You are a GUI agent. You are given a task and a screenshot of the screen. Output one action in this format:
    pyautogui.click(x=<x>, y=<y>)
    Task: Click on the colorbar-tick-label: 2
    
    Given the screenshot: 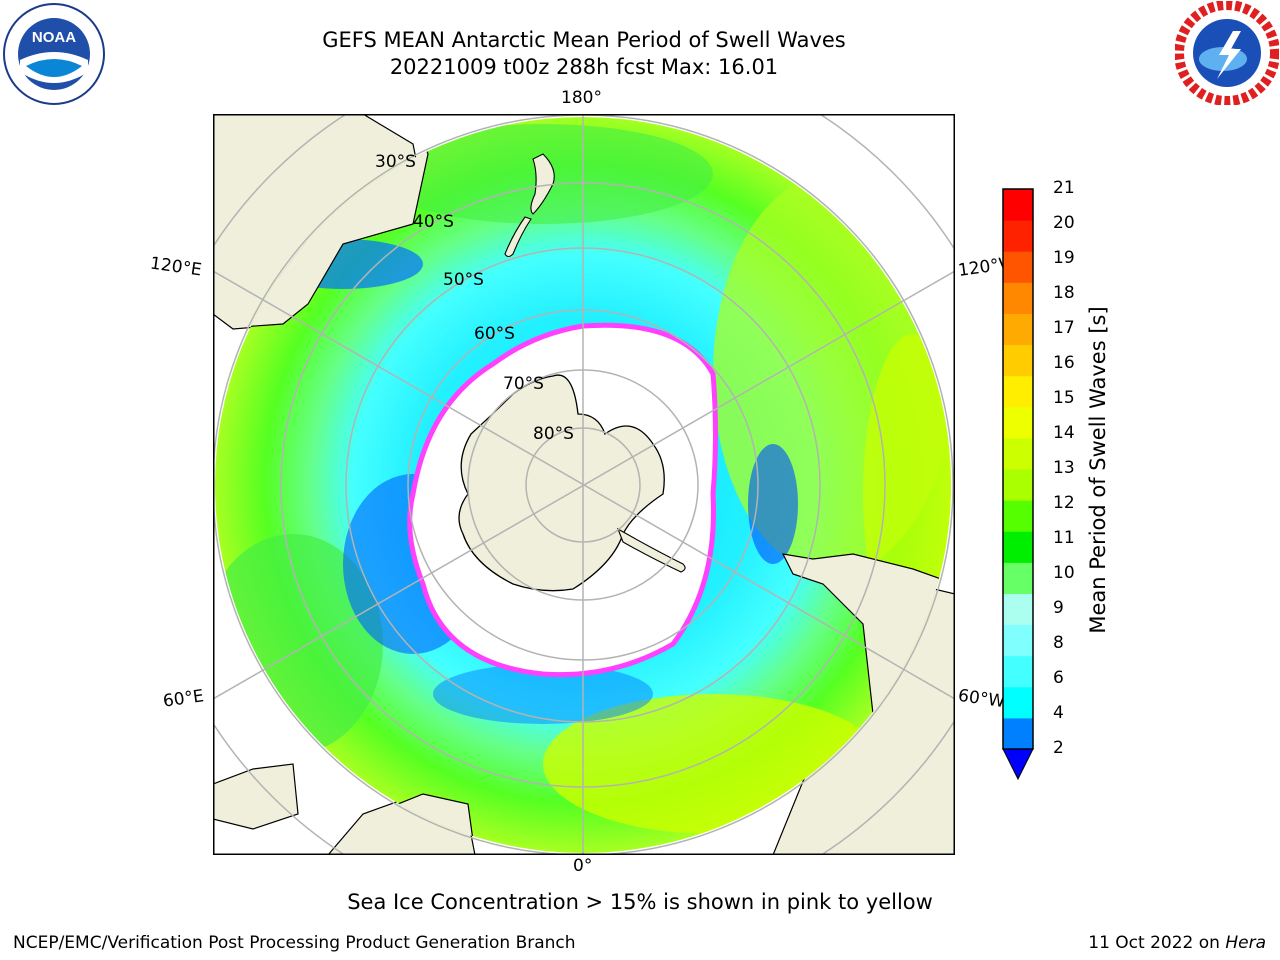 What is the action you would take?
    pyautogui.click(x=1058, y=748)
    